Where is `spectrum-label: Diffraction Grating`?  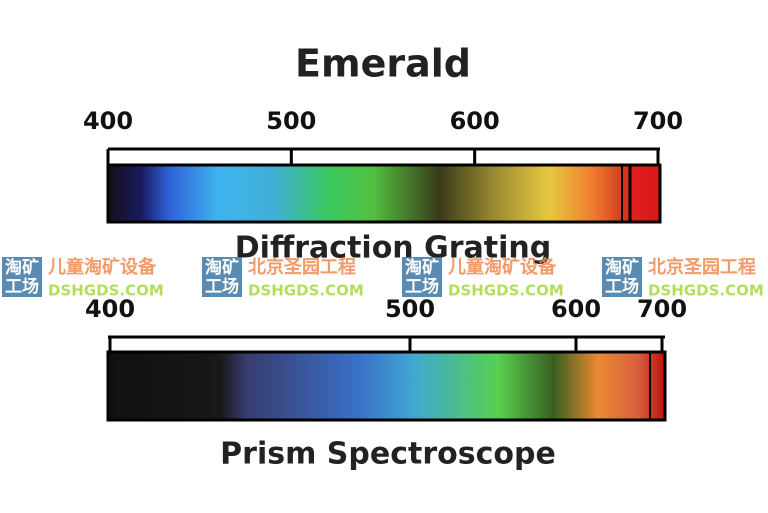
spectrum-label: Diffraction Grating is located at coordinates (393, 248).